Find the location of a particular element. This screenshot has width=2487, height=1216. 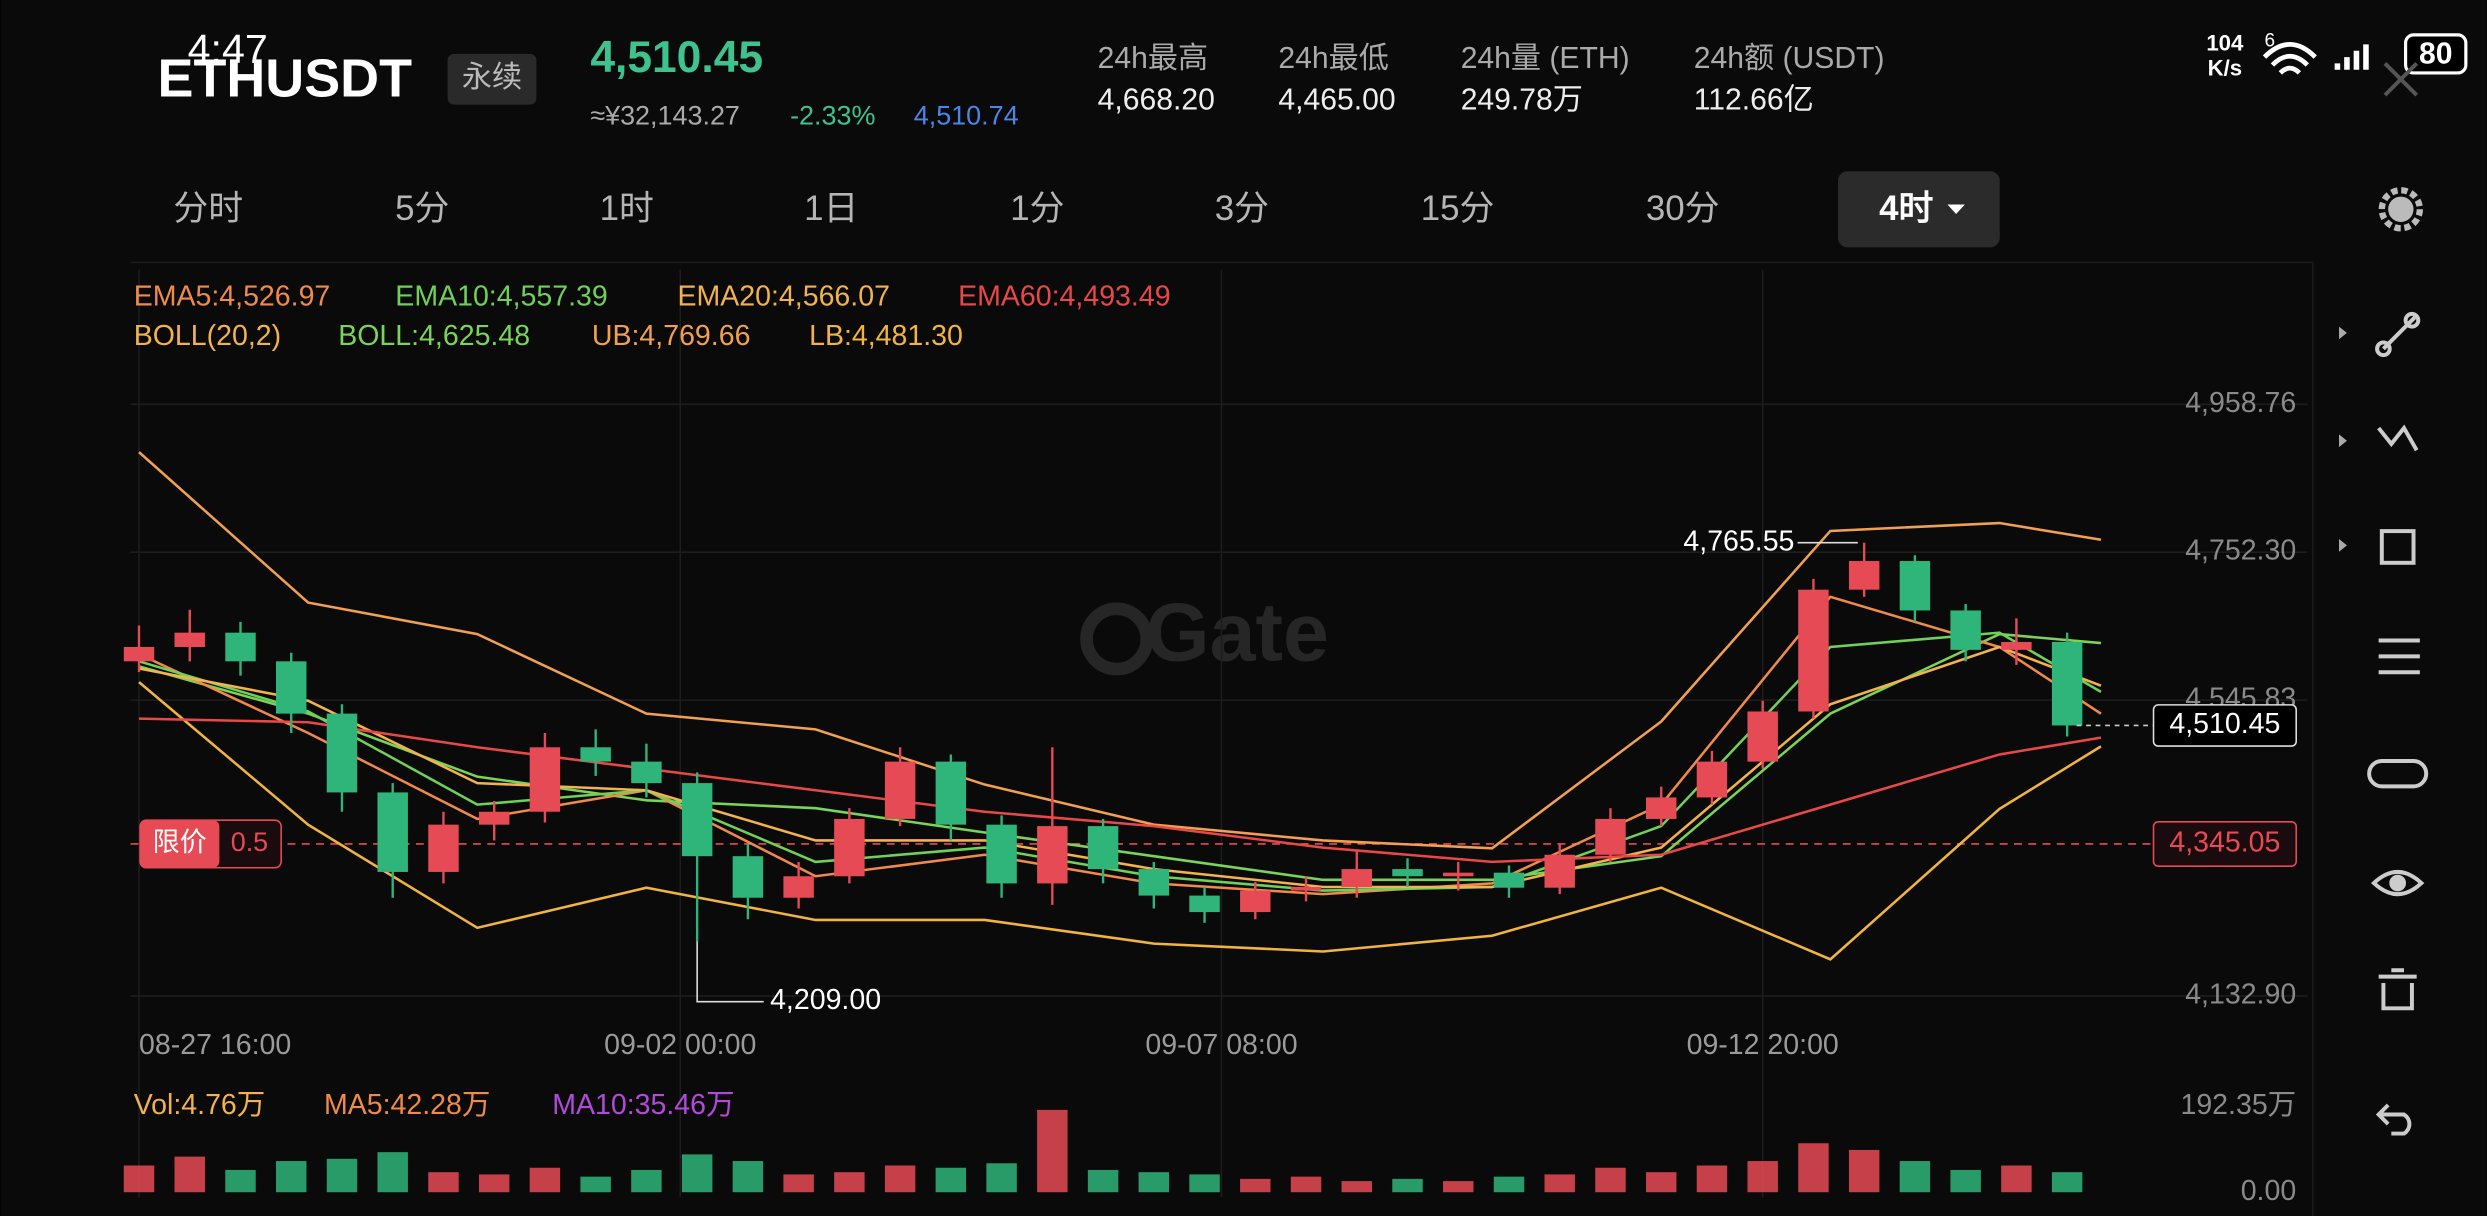

boll-legend: UB:4,769.66 is located at coordinates (671, 336).